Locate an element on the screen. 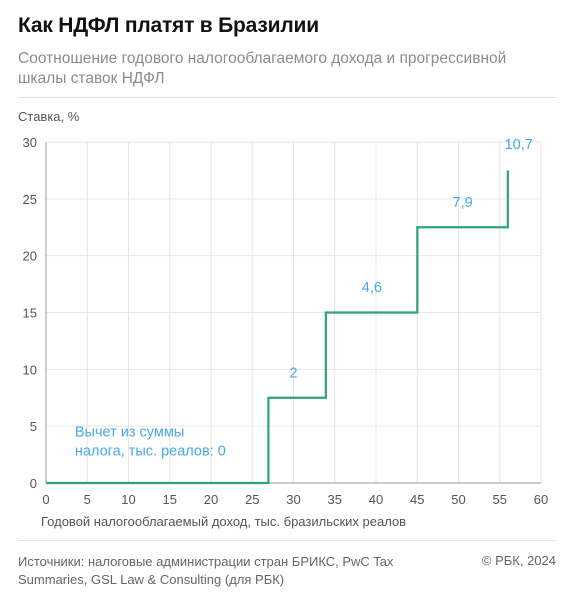  page-title: Как НДФЛ платят в Бразилии is located at coordinates (168, 25).